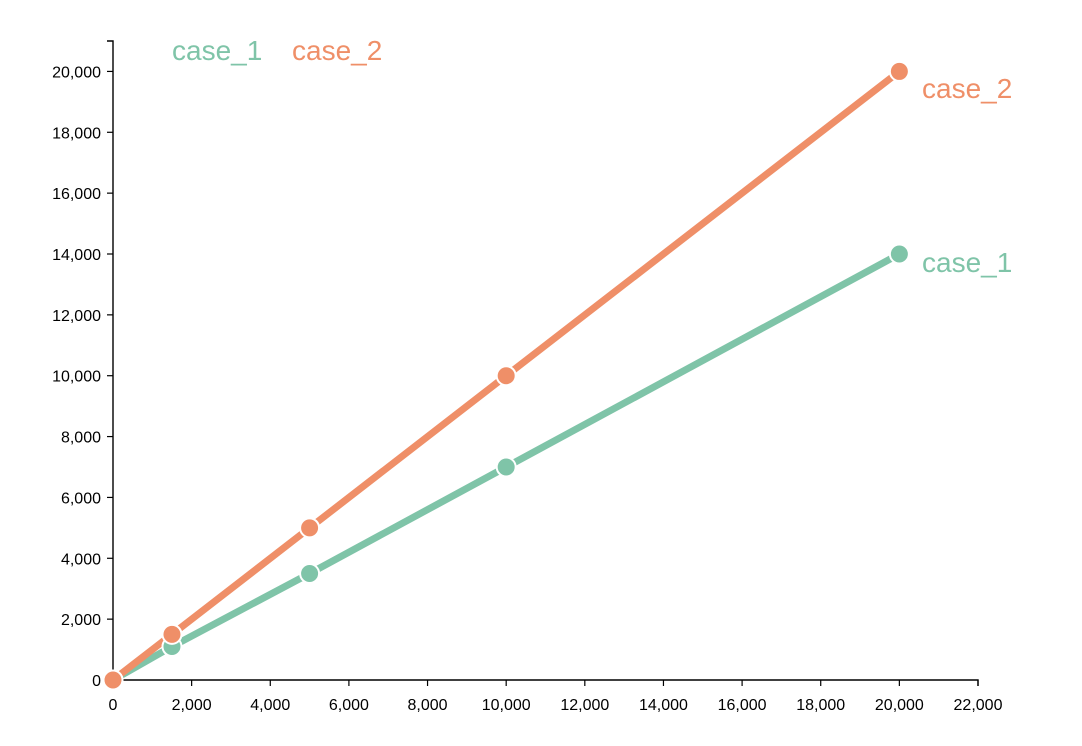 The width and height of the screenshot is (1082, 746). What do you see at coordinates (545, 682) in the screenshot?
I see `x-axis-line` at bounding box center [545, 682].